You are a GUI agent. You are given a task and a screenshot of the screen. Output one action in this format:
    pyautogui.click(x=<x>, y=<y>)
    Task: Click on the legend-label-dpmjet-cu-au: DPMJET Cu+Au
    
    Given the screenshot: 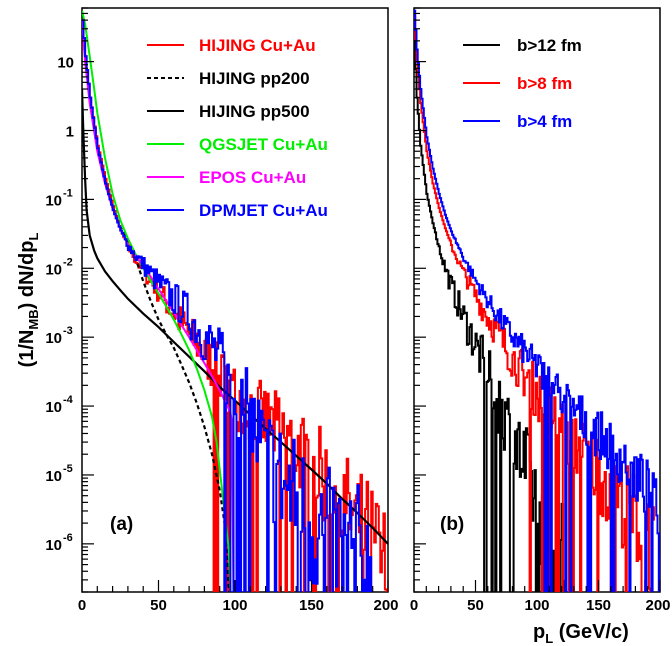 What is the action you would take?
    pyautogui.click(x=263, y=210)
    